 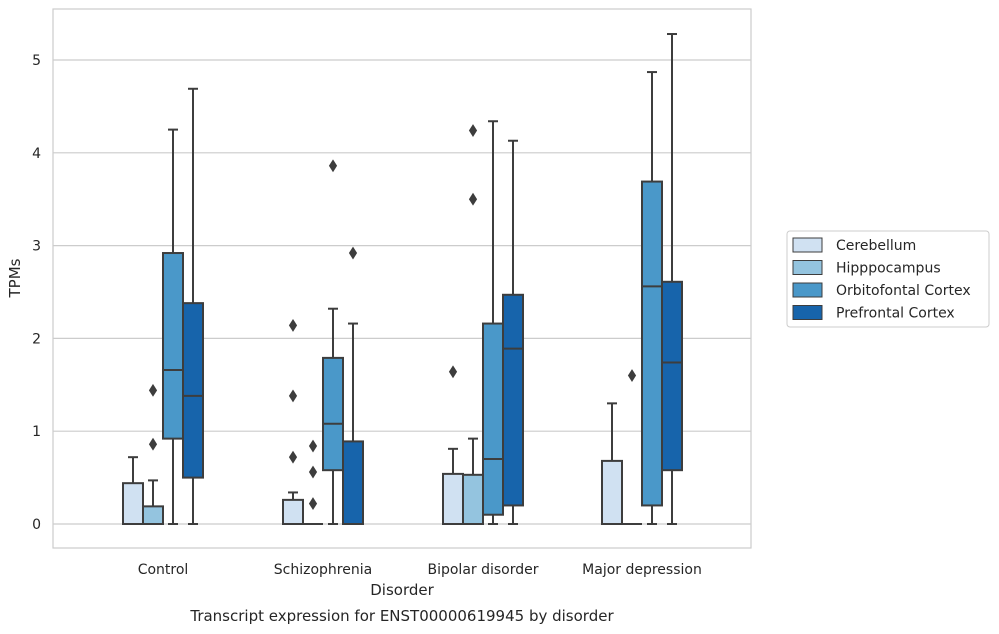 I want to click on x-tick-label: Control, so click(x=163, y=570).